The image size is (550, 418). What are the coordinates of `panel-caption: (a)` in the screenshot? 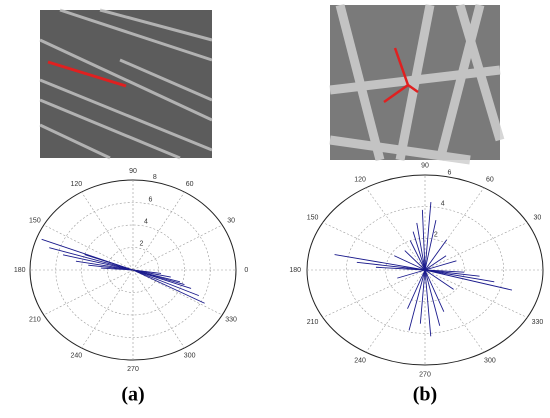 It's located at (132, 395).